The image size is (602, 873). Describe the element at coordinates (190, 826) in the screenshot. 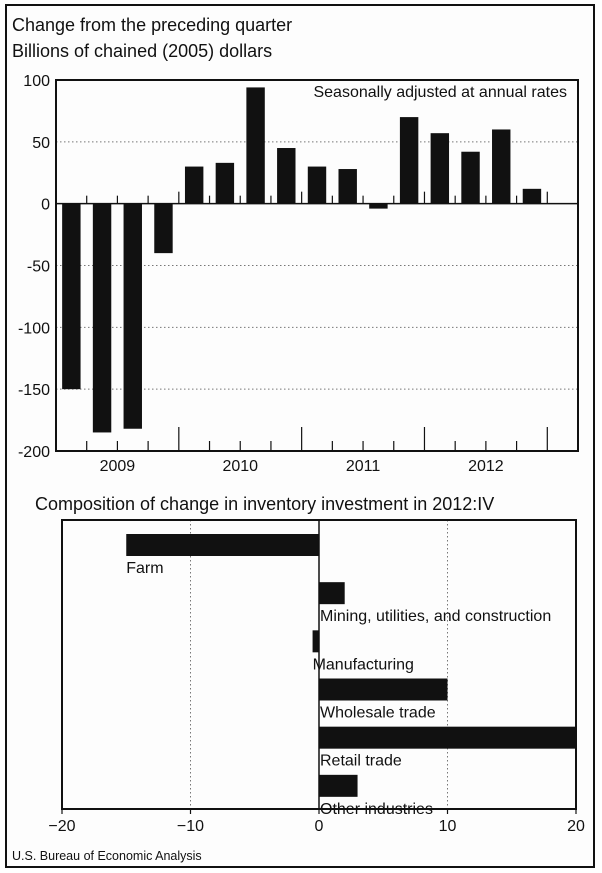

I see `x-tick-label: −10` at that location.